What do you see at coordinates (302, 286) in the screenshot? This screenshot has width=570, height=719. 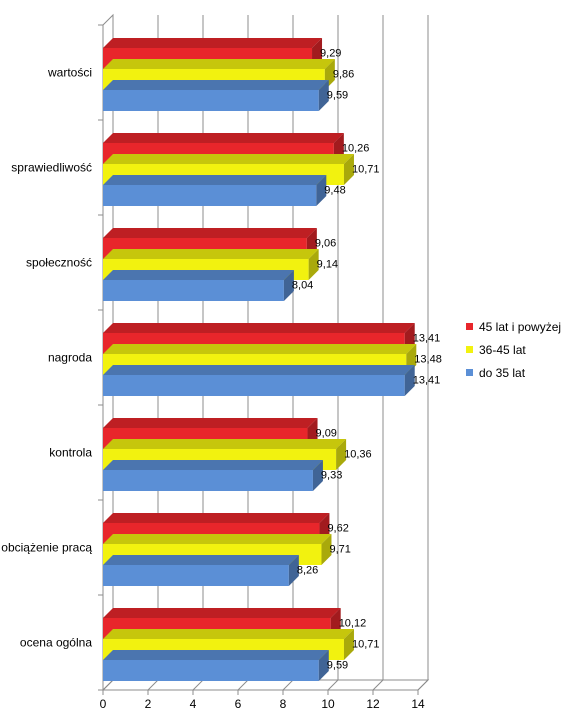 I see `data-label: 8,04` at bounding box center [302, 286].